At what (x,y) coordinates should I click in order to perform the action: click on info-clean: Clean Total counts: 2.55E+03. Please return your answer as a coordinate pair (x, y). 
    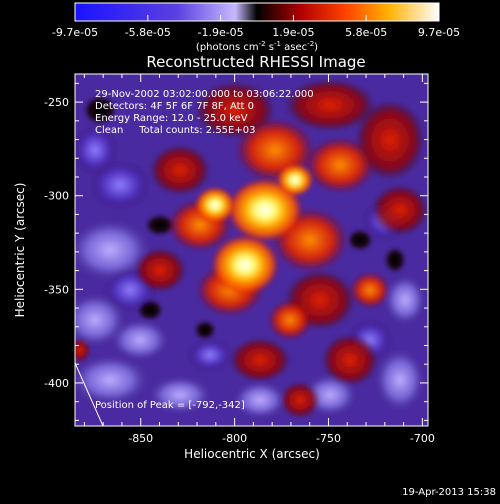
    Looking at the image, I should click on (175, 130).